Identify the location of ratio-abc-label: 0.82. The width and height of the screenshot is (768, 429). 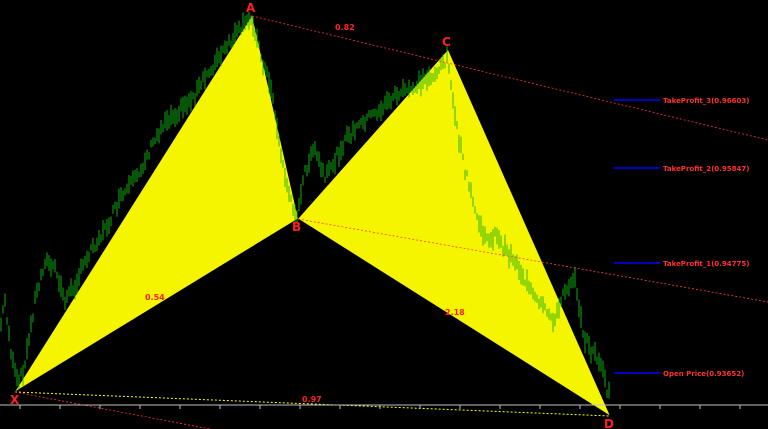
(345, 27).